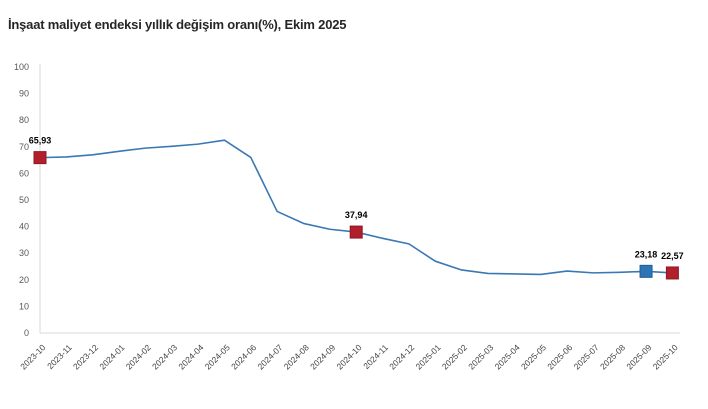  I want to click on x-axis-tick-label: 2025-06, so click(559, 356).